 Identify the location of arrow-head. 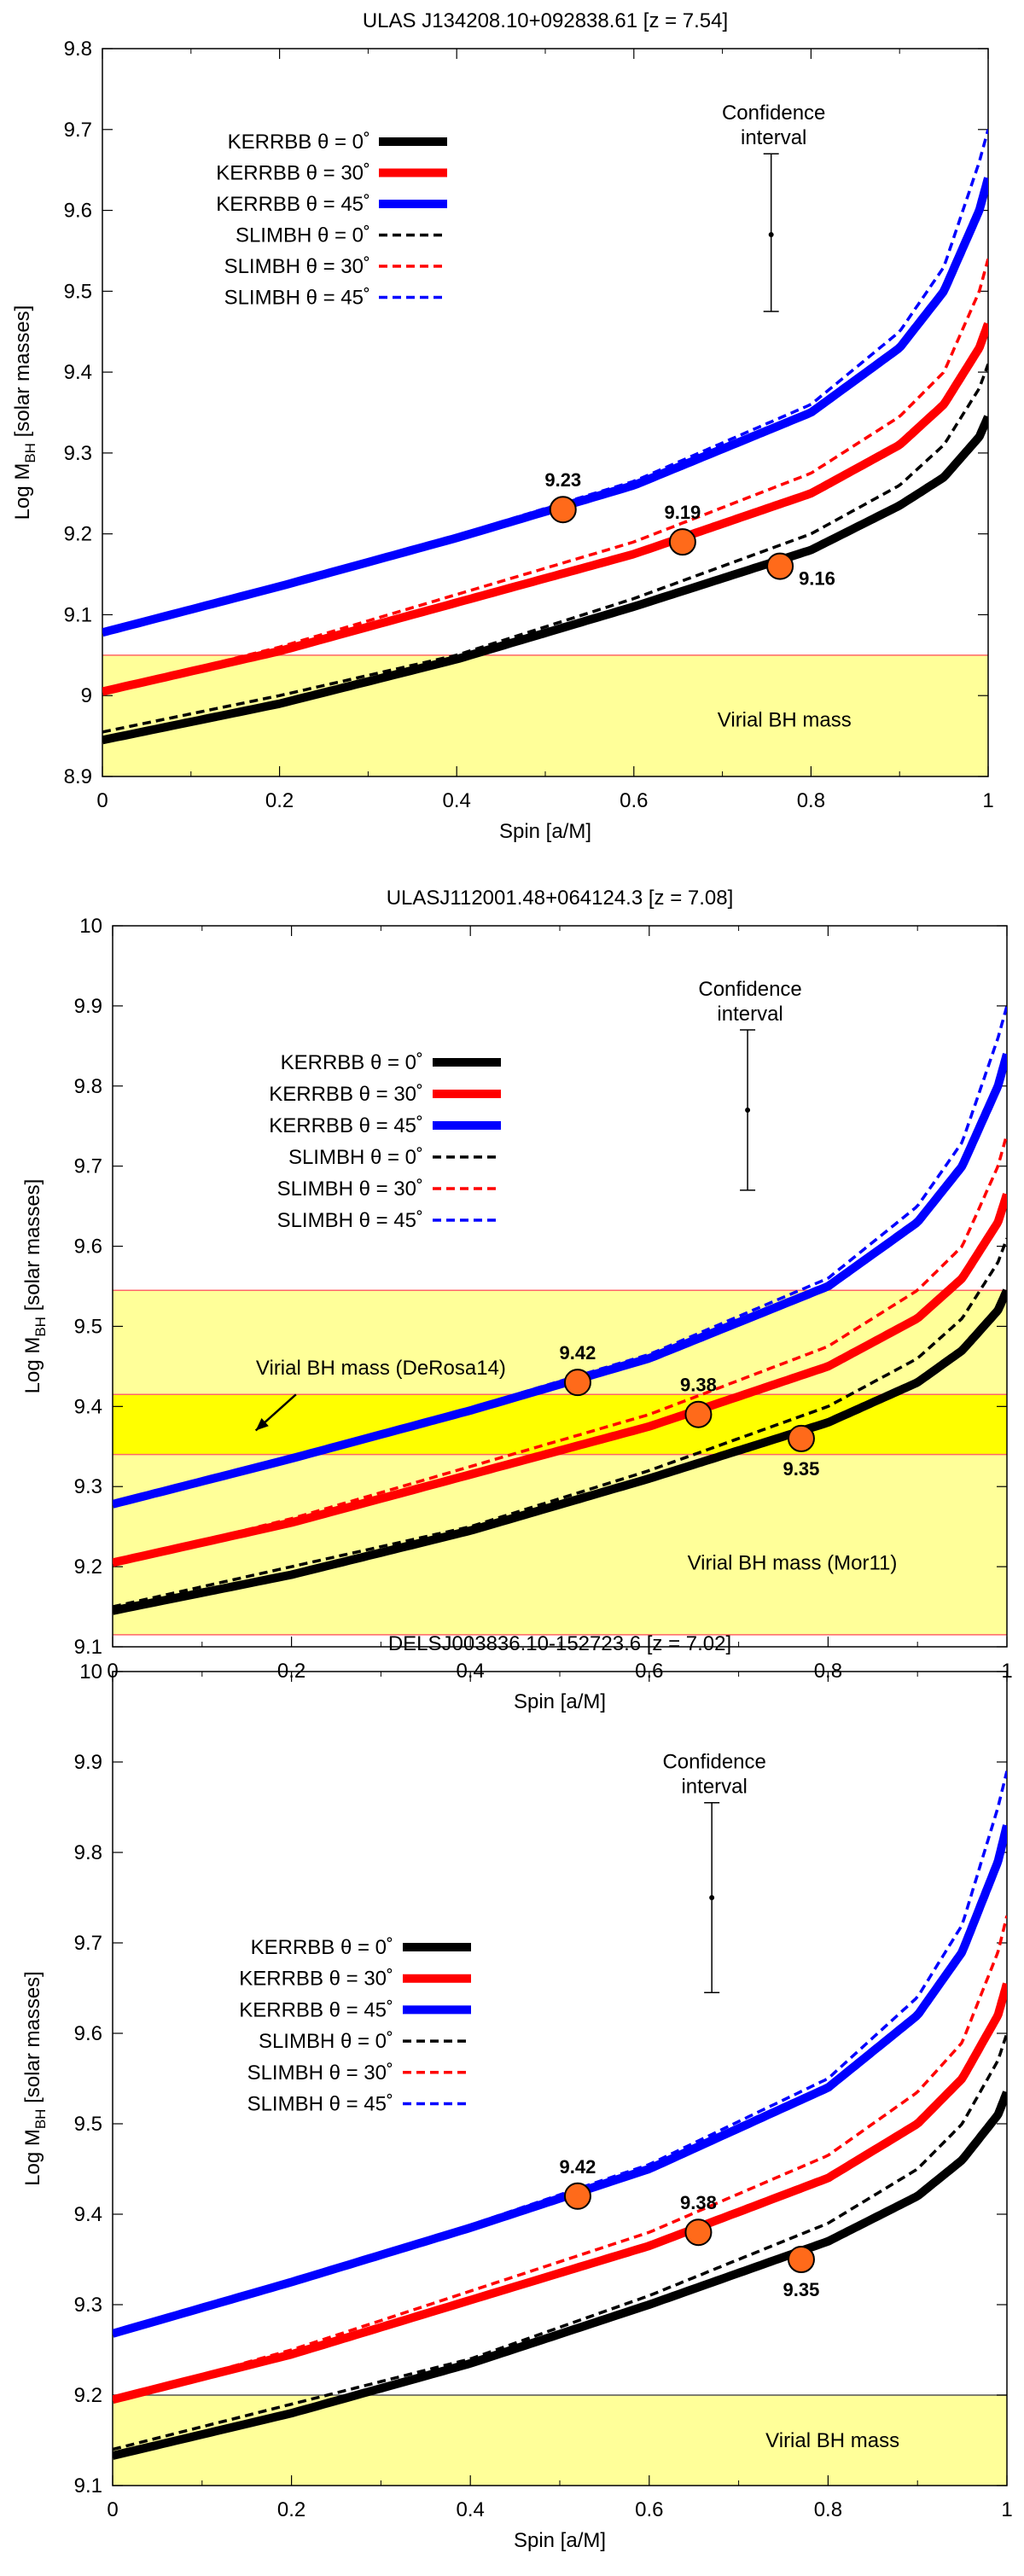
(262, 1424).